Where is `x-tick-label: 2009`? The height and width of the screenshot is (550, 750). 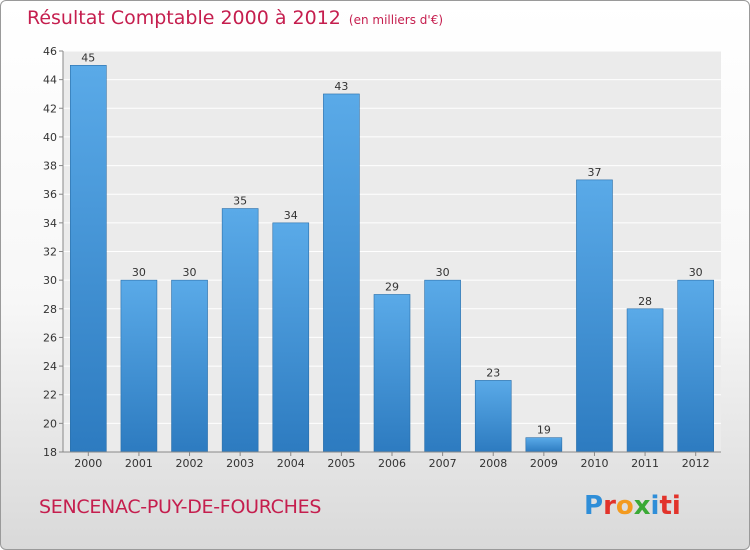
x-tick-label: 2009 is located at coordinates (544, 463).